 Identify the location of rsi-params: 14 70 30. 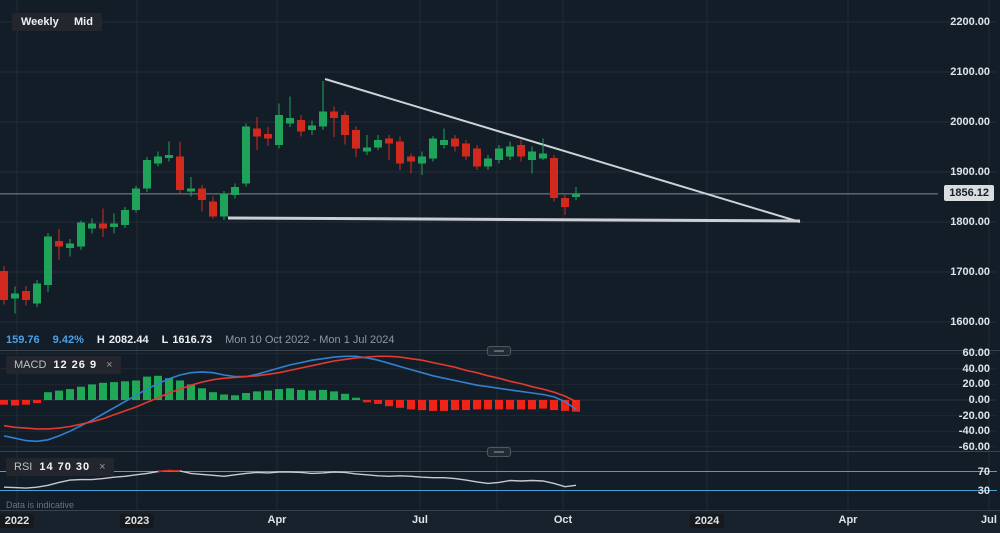
(65, 467).